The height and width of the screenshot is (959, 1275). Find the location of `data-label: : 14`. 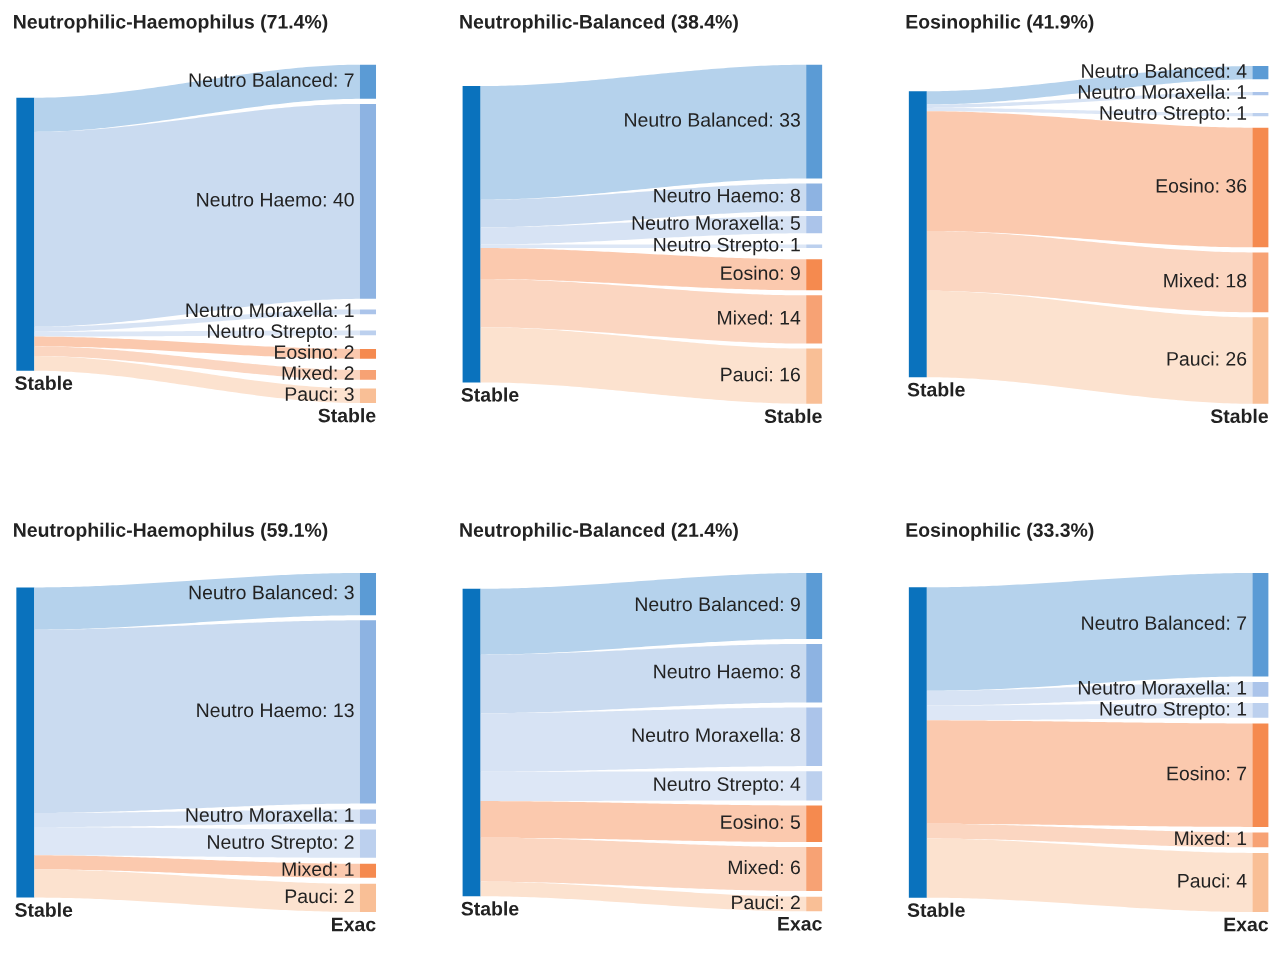

data-label: : 14 is located at coordinates (785, 318).